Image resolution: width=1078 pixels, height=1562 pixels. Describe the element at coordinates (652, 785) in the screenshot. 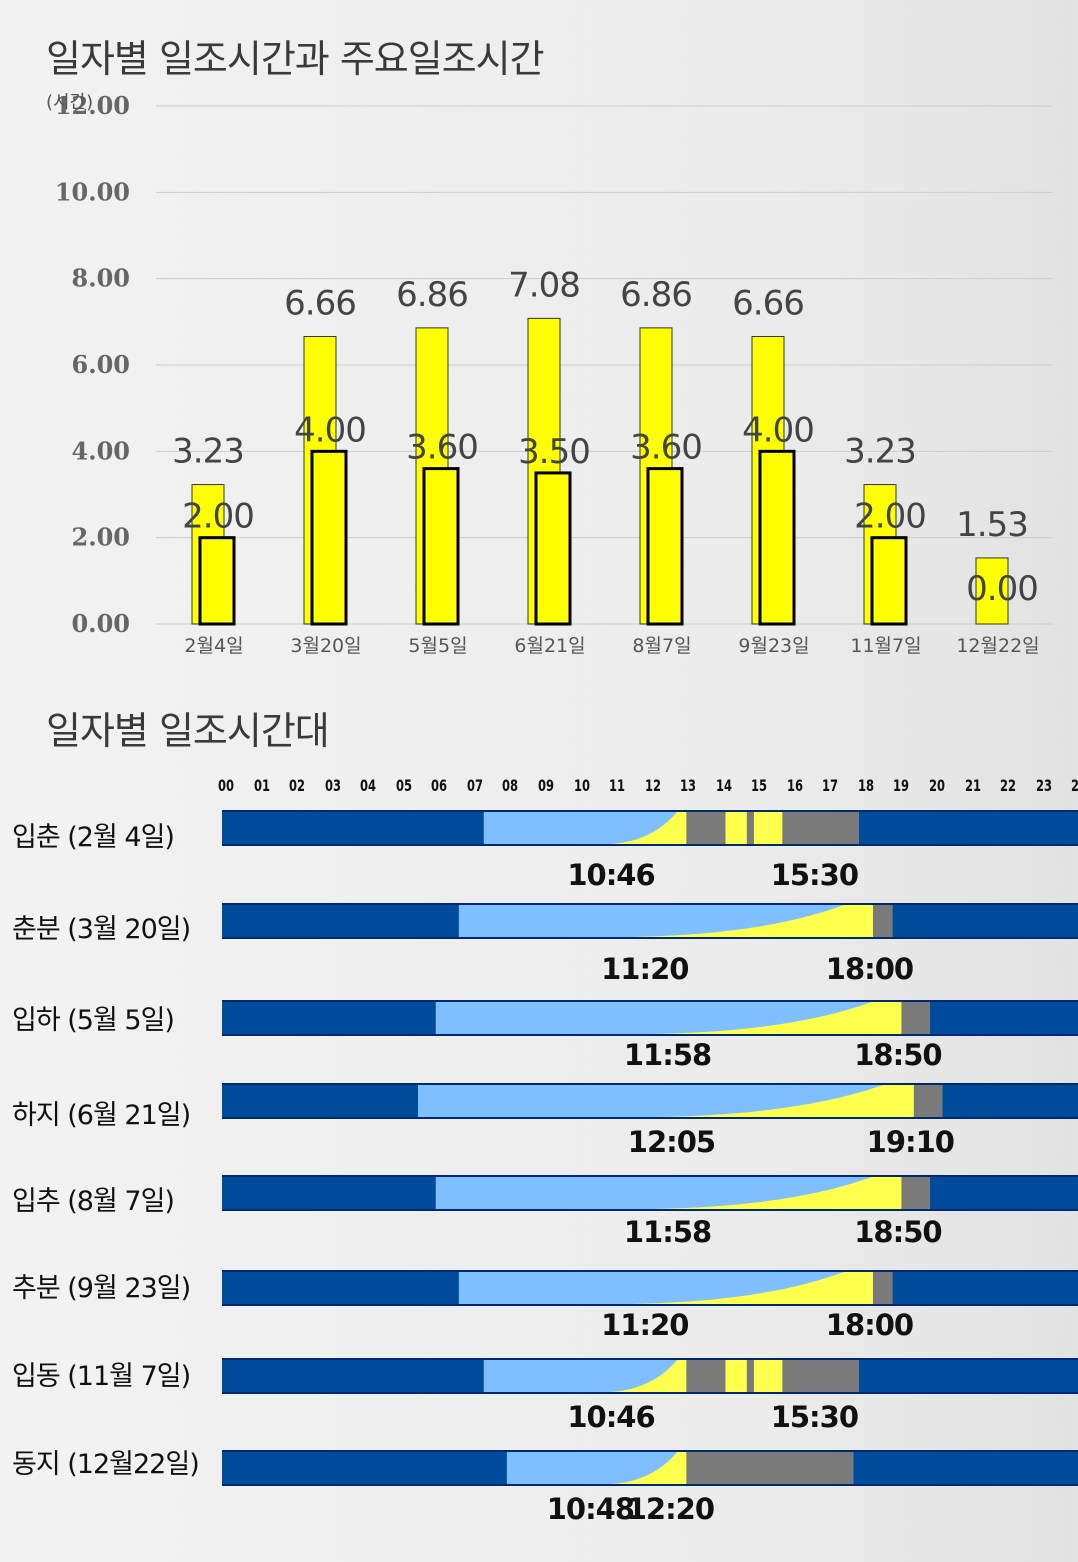

I see `hour-tick-label: 12` at that location.